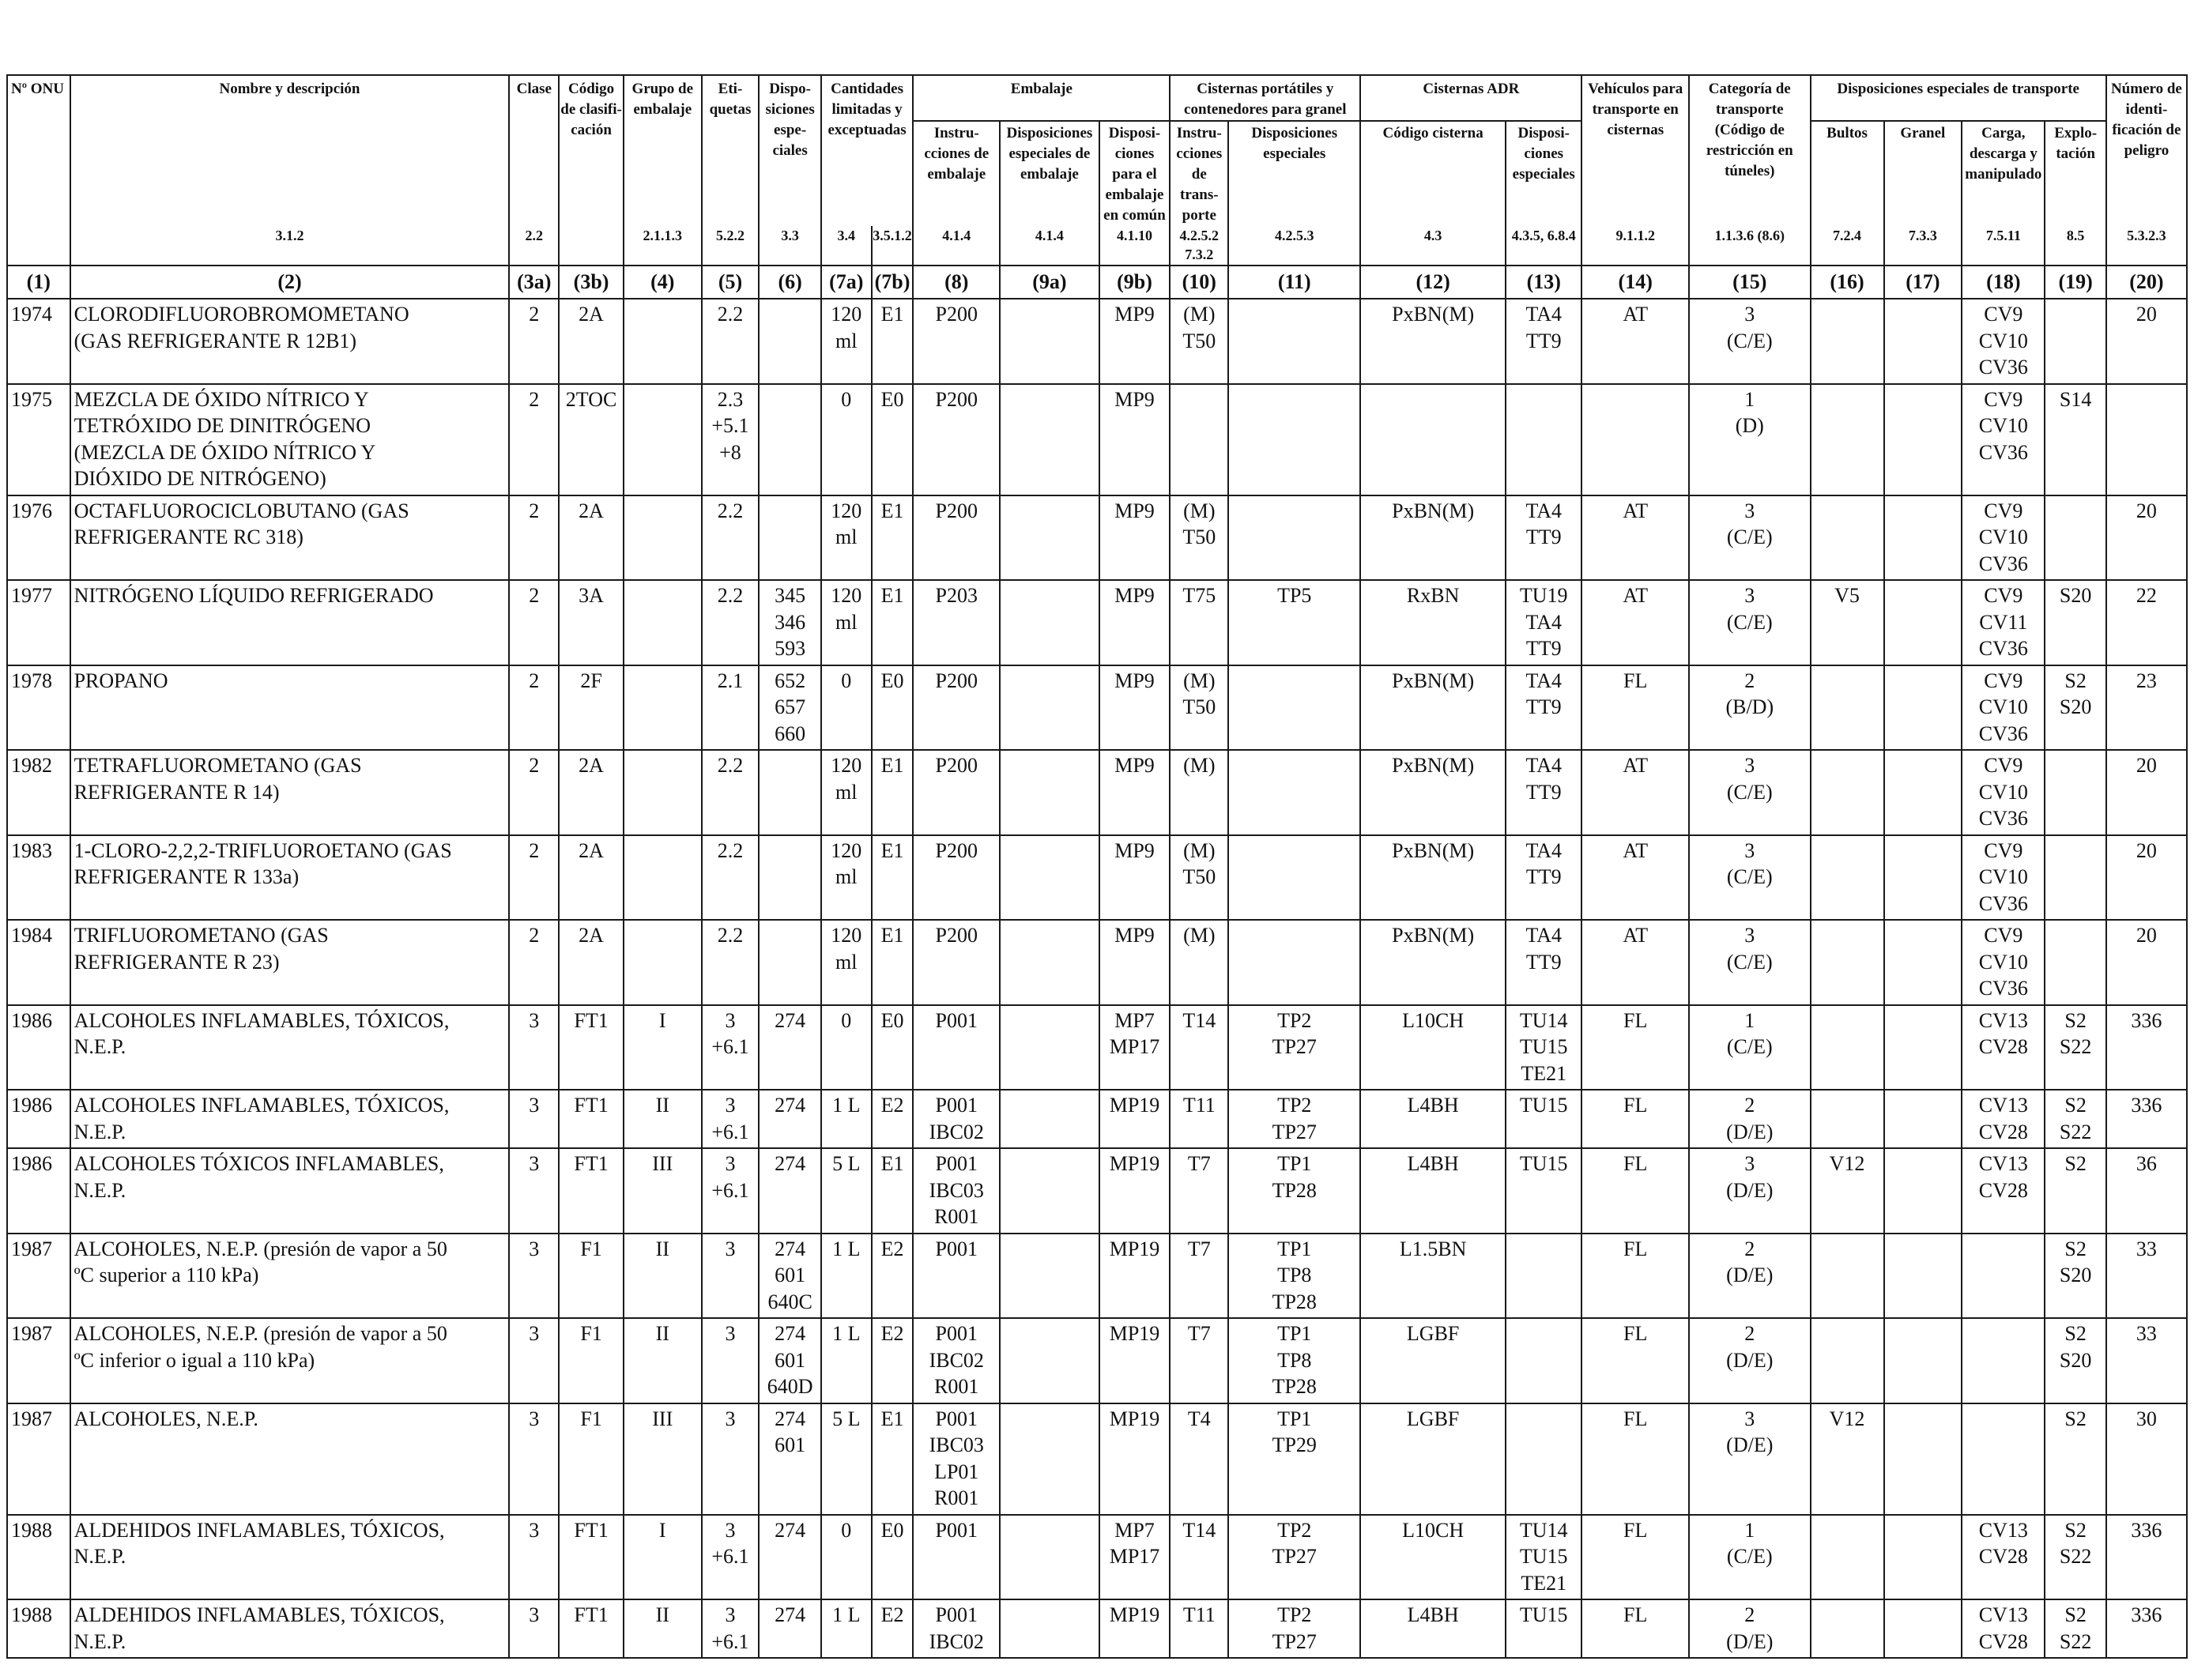 The image size is (2194, 1680). I want to click on cell-col-14: TP2 TP27, so click(1294, 1629).